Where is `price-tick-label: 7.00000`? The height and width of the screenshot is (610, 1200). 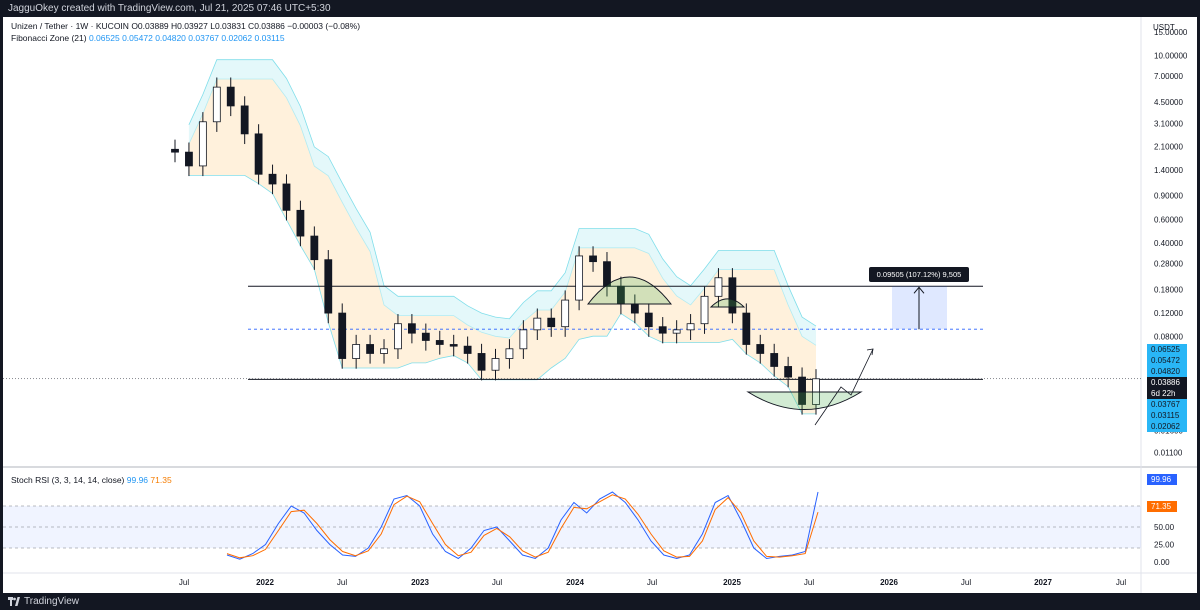 price-tick-label: 7.00000 is located at coordinates (1168, 76).